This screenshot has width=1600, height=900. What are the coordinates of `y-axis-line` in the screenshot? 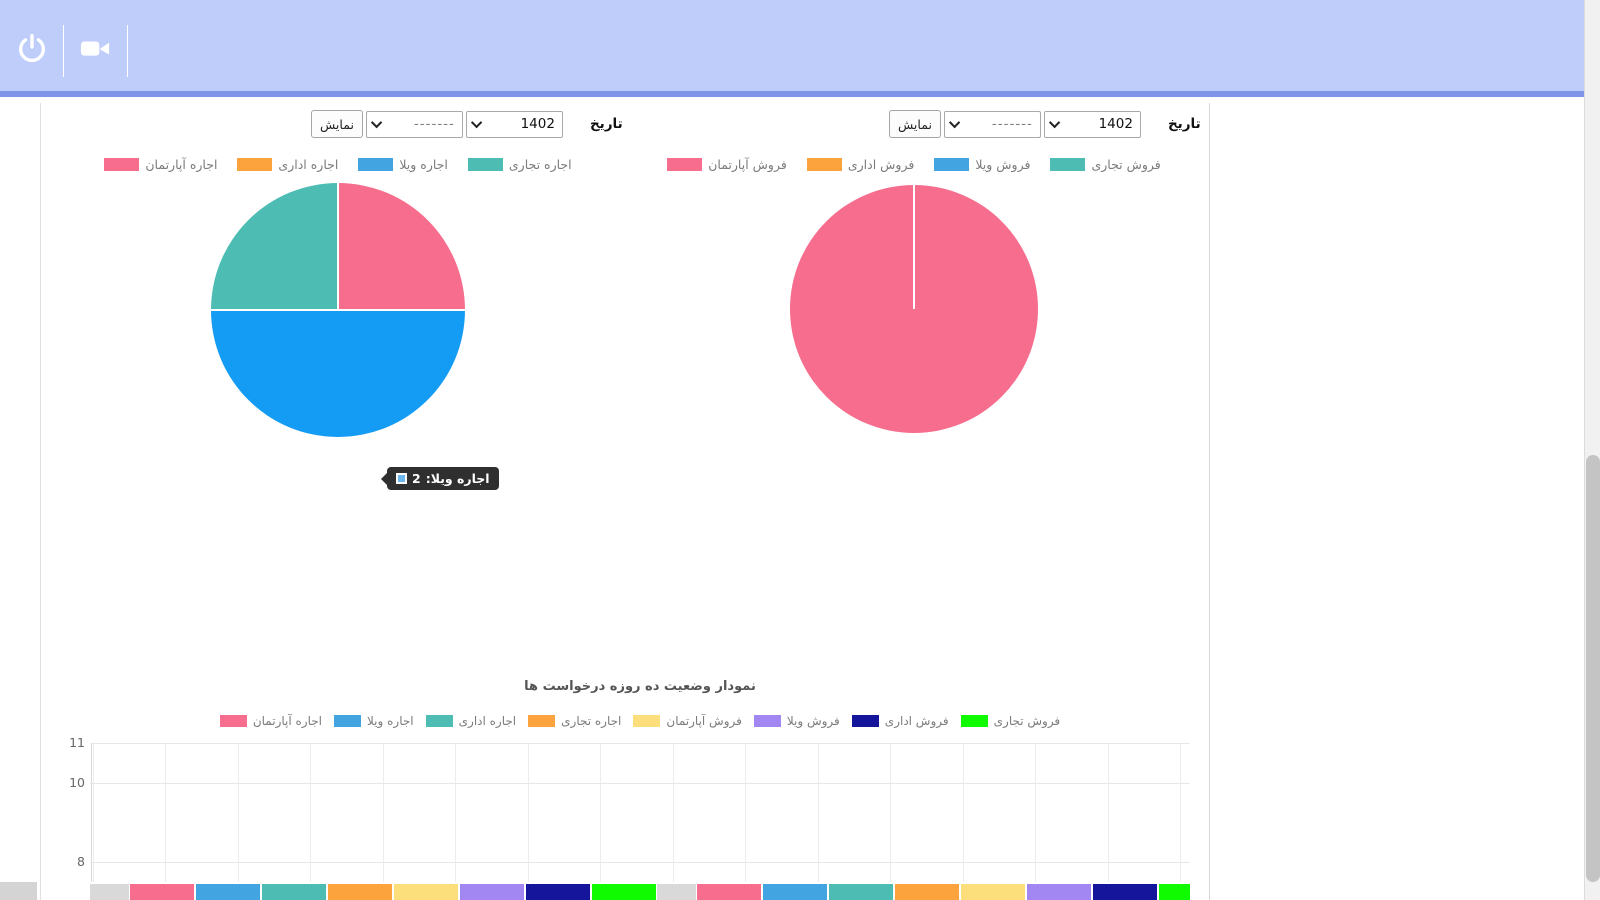 It's located at (91, 812).